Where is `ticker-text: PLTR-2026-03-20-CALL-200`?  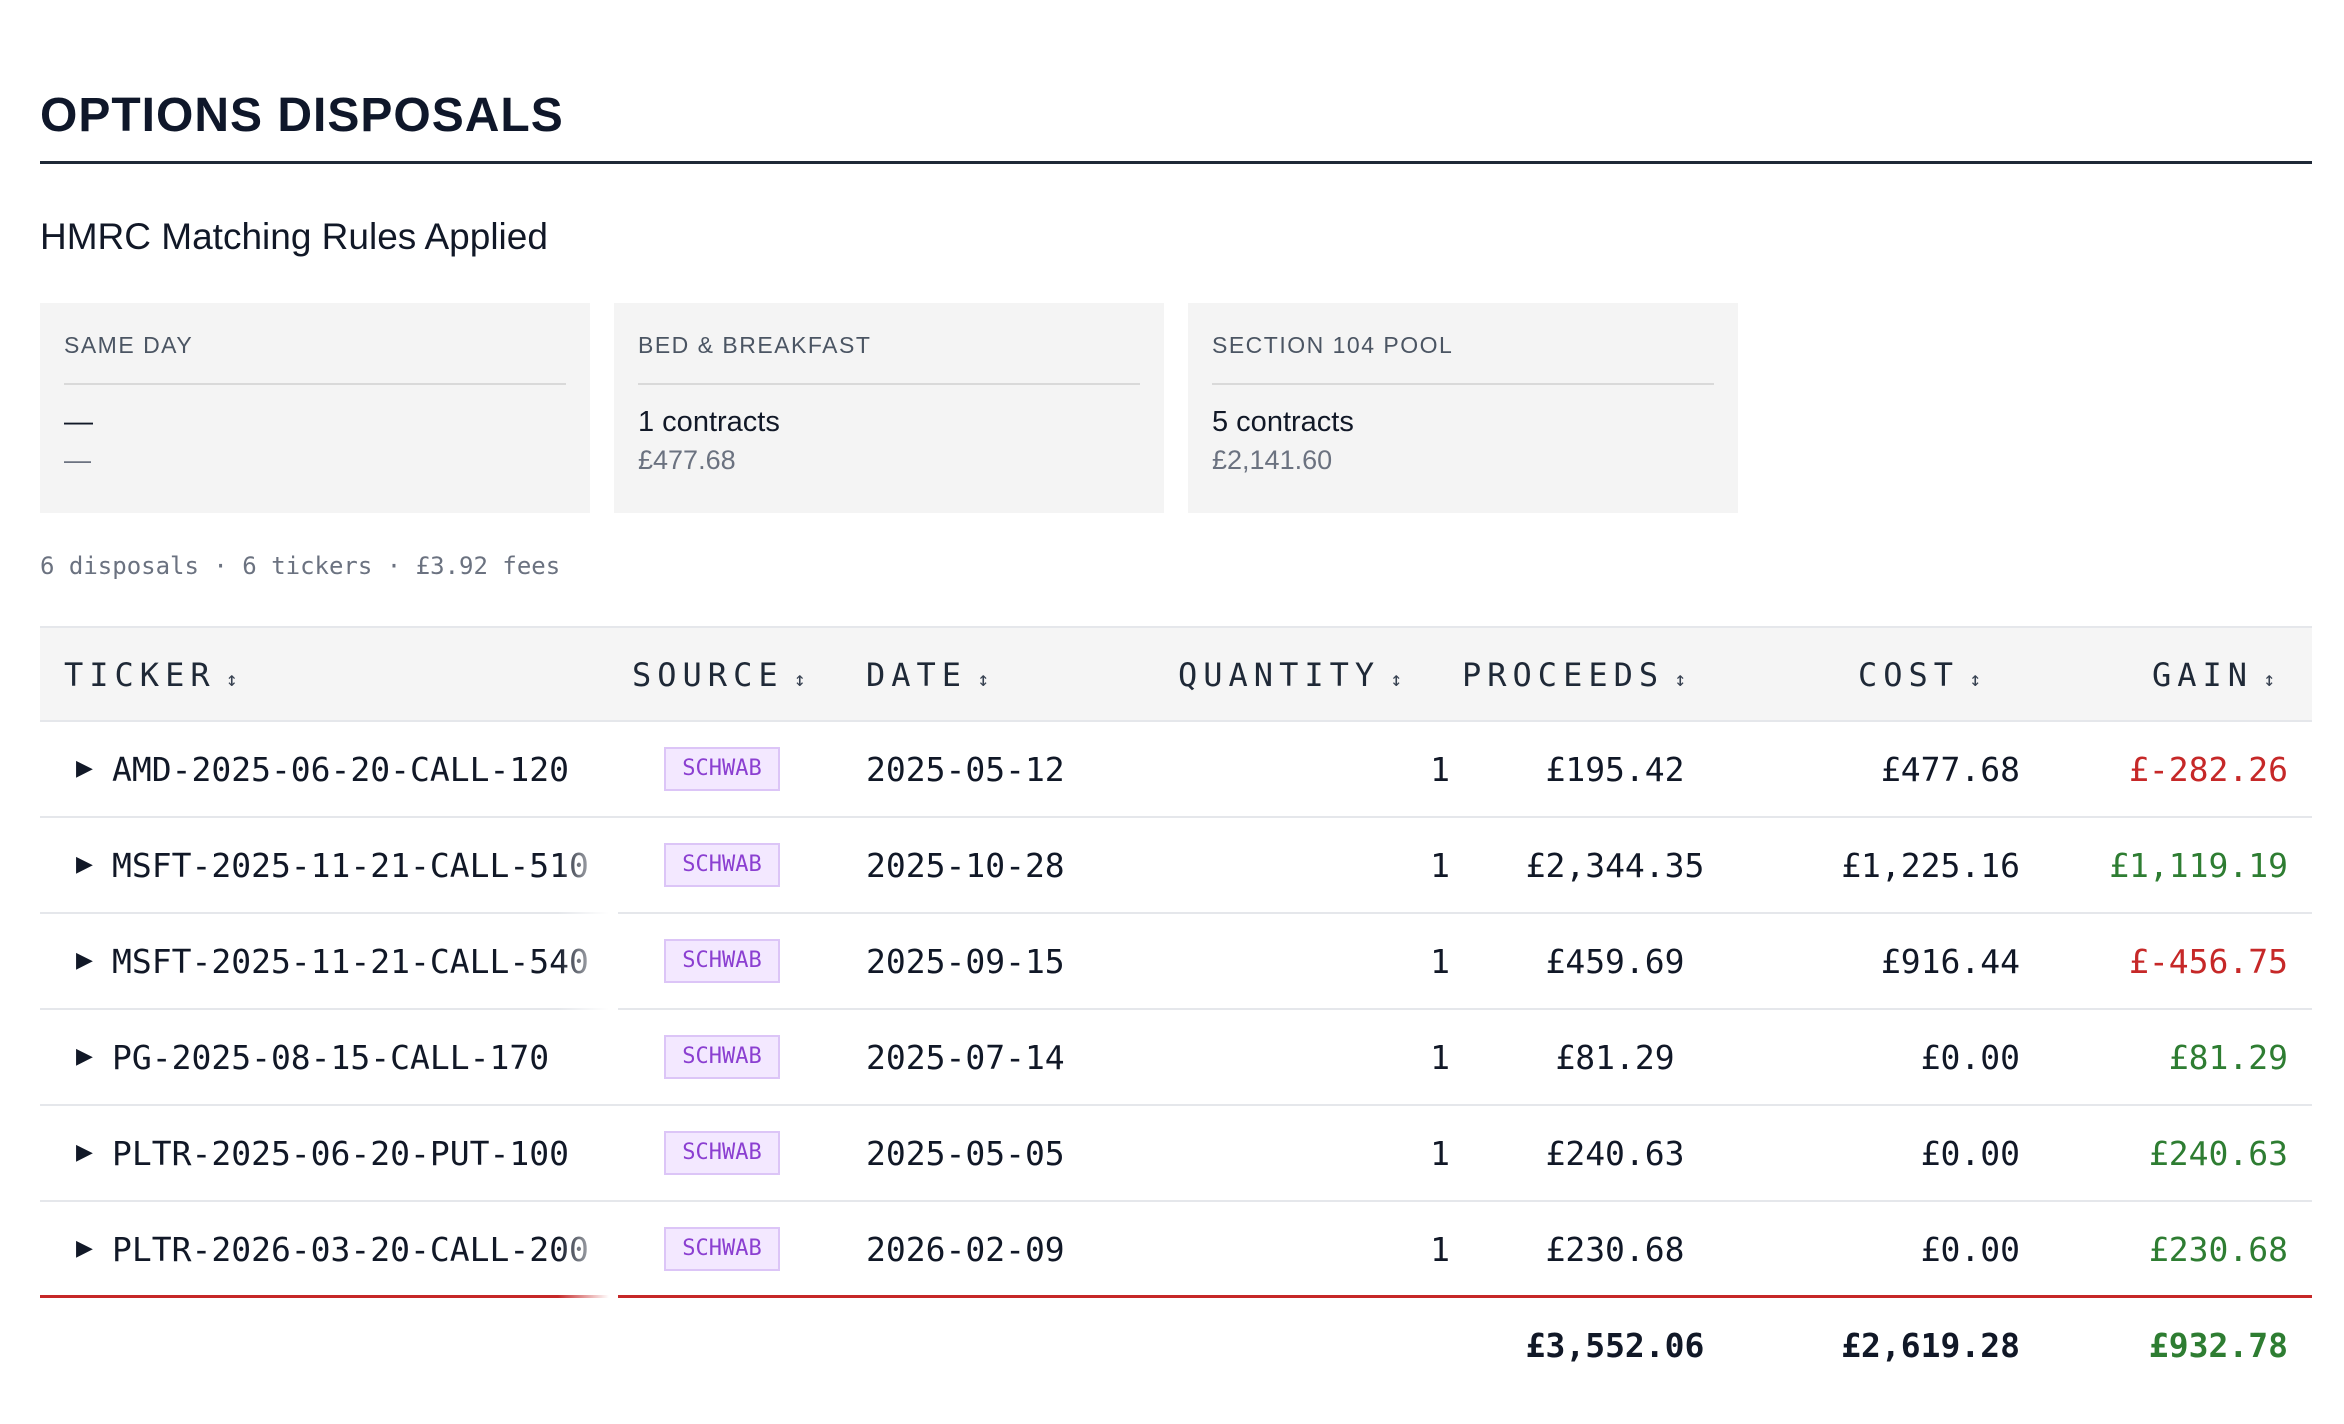 ticker-text: PLTR-2026-03-20-CALL-200 is located at coordinates (350, 1249).